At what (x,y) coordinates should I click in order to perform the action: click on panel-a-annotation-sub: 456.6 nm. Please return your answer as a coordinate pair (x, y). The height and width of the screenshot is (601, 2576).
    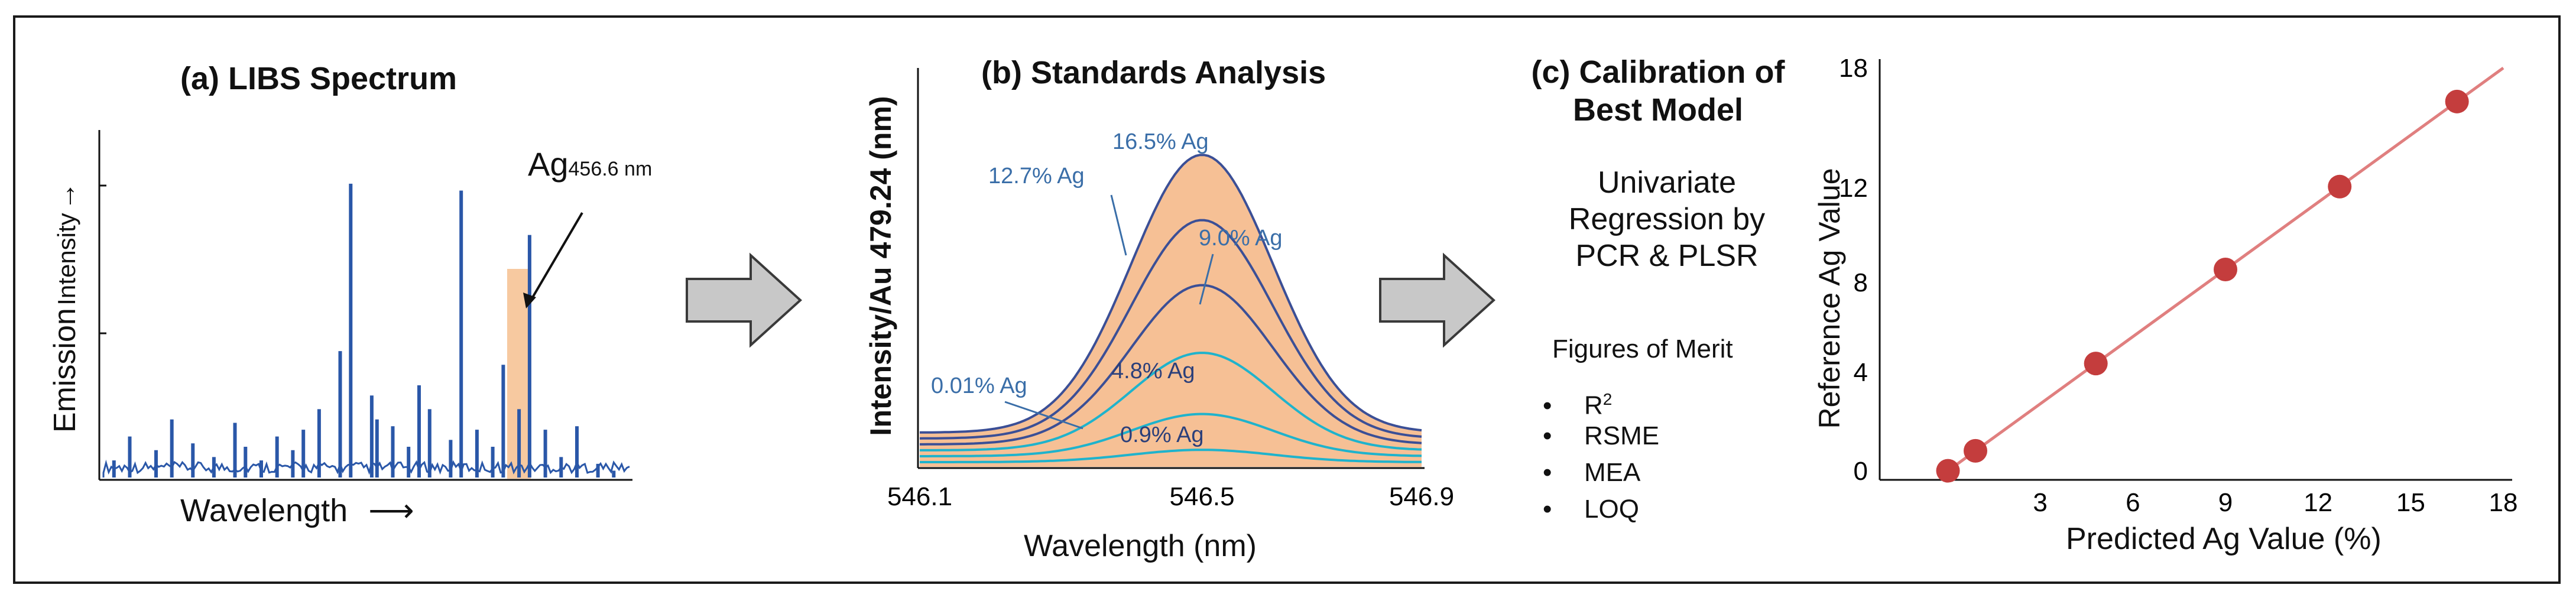
    Looking at the image, I should click on (610, 169).